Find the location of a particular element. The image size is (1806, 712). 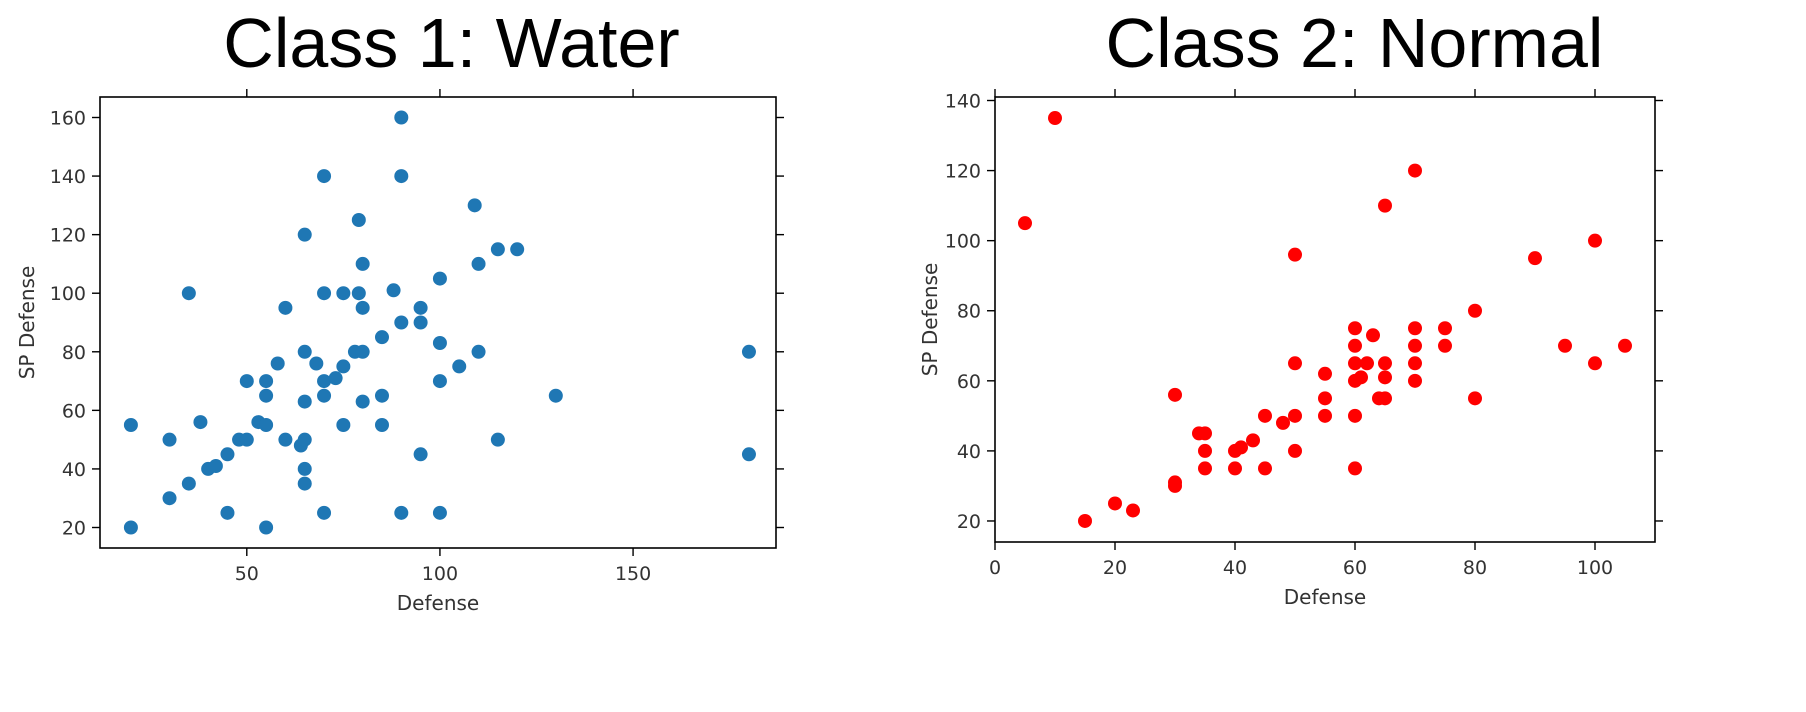

x-tick-label: 60 is located at coordinates (1355, 568).